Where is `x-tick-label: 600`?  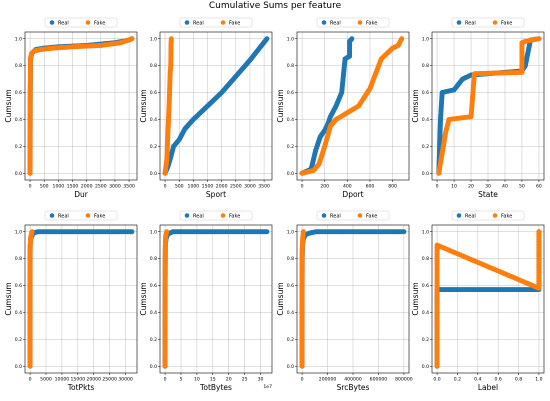 x-tick-label: 600 is located at coordinates (370, 187).